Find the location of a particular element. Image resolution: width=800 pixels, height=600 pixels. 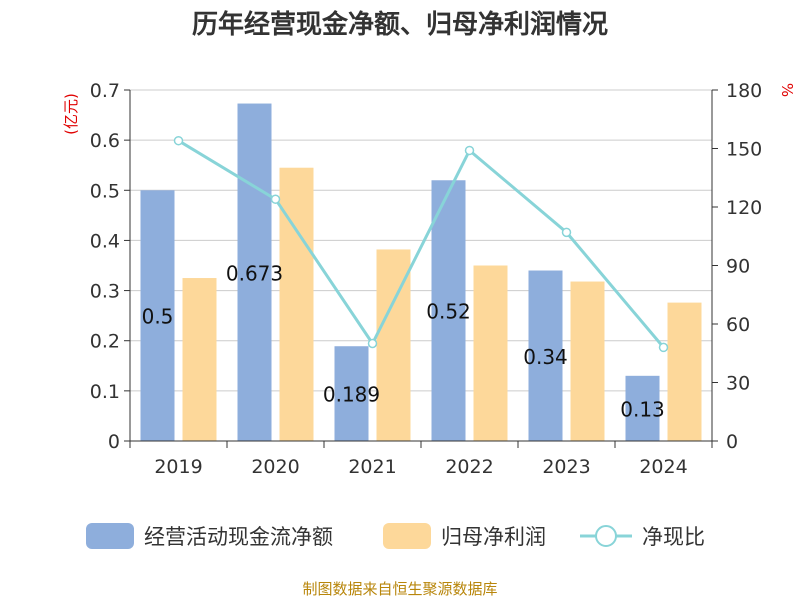

chart-title: 历年经营现金净额、归母净利润情况 is located at coordinates (399, 25).